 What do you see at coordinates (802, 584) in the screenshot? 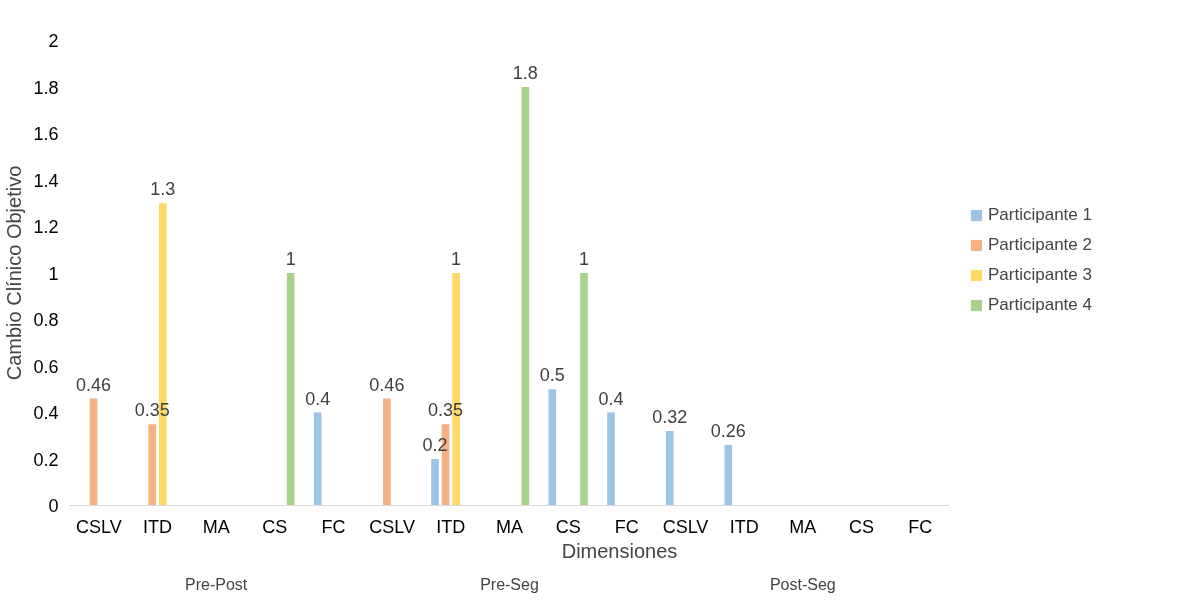
I see `text: Post-Seg` at bounding box center [802, 584].